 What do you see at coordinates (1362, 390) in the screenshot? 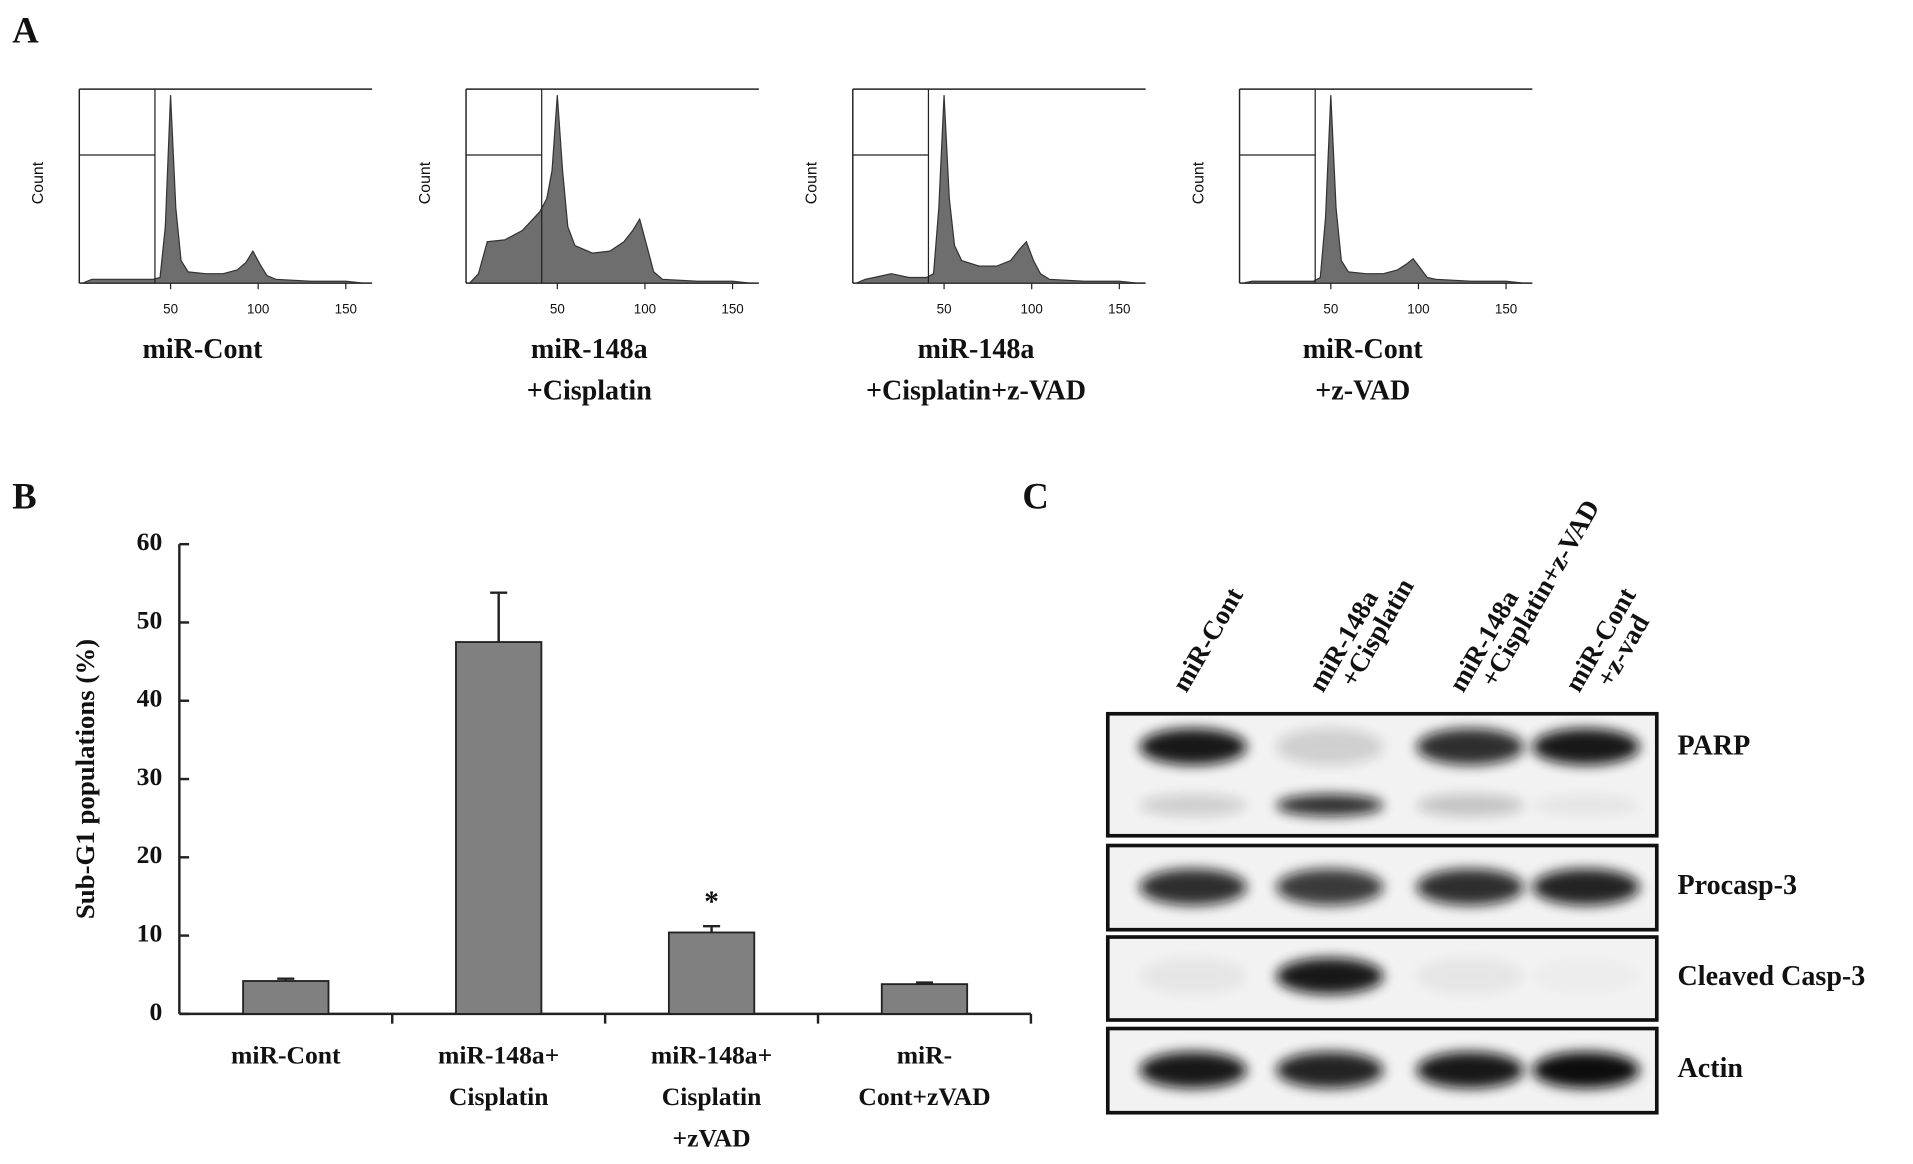
I see `caption: +z-VAD` at bounding box center [1362, 390].